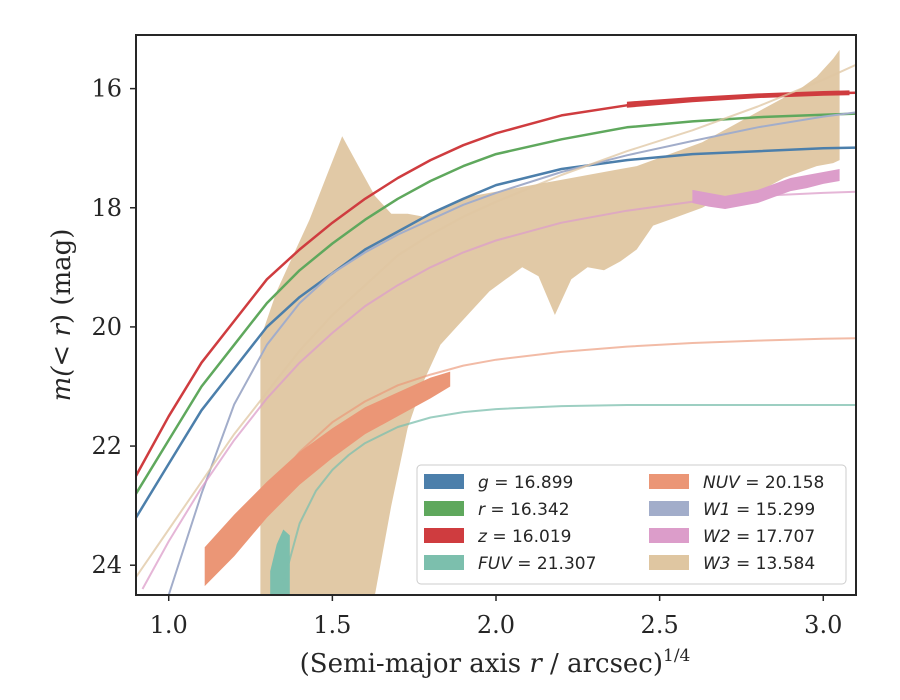 This screenshot has width=900, height=700. I want to click on legend-label-r: r = 16.342, so click(524, 510).